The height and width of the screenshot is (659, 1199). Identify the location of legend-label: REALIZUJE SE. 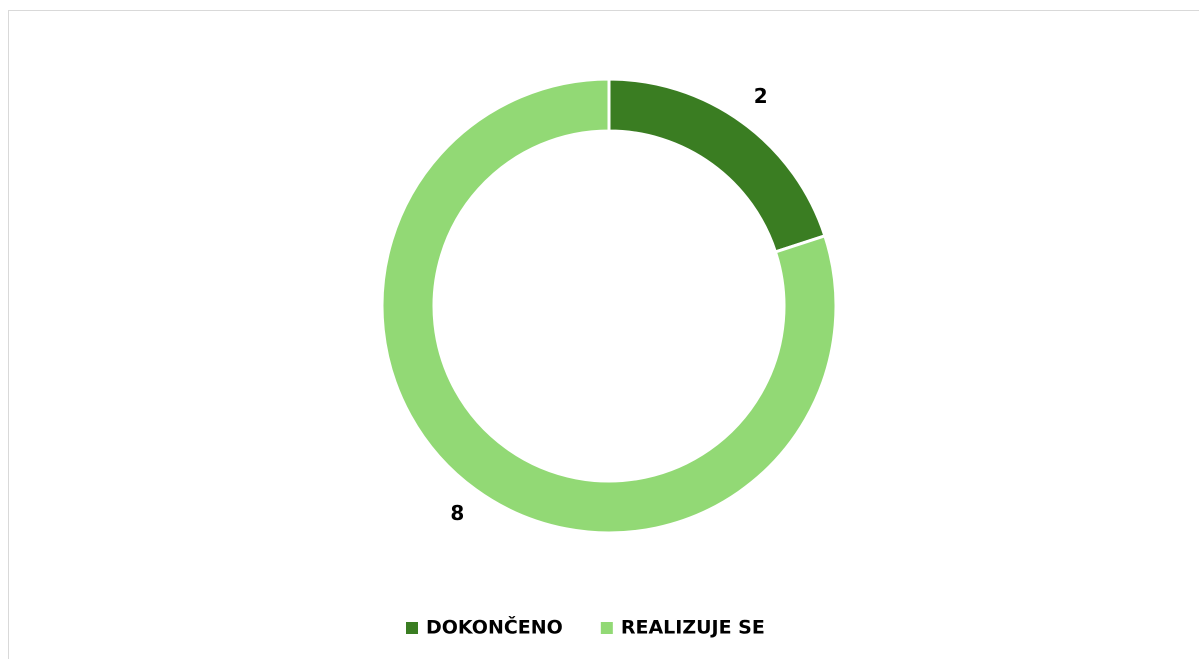
(693, 628).